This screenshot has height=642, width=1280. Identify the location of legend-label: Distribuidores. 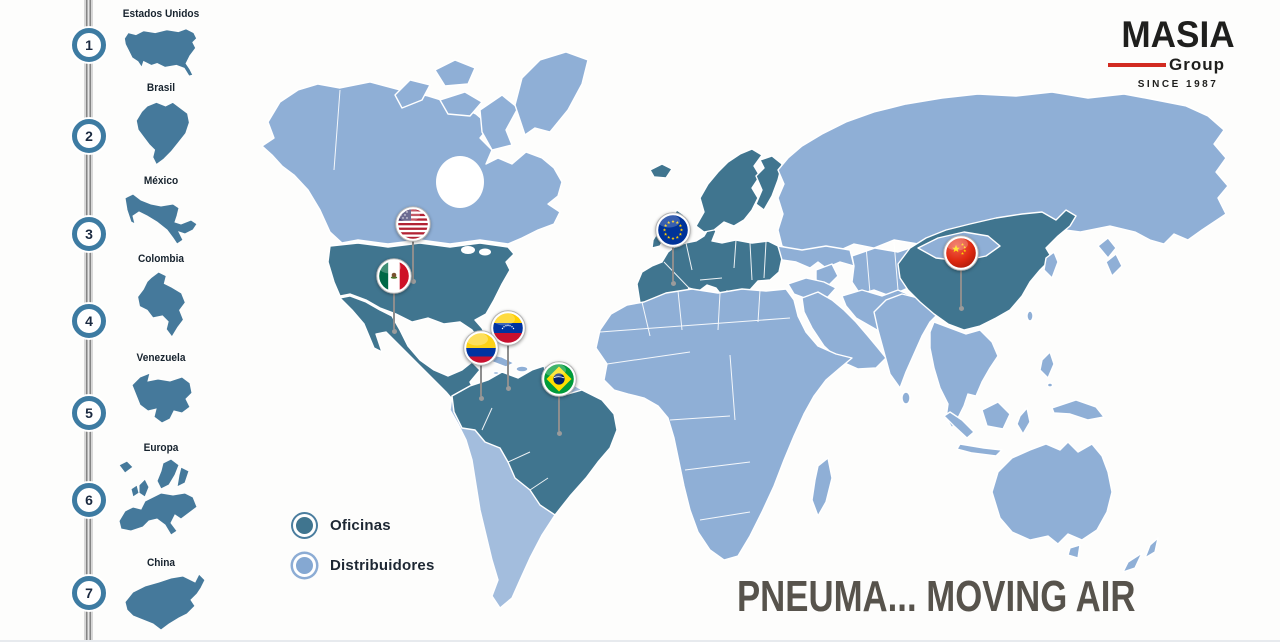
(382, 565).